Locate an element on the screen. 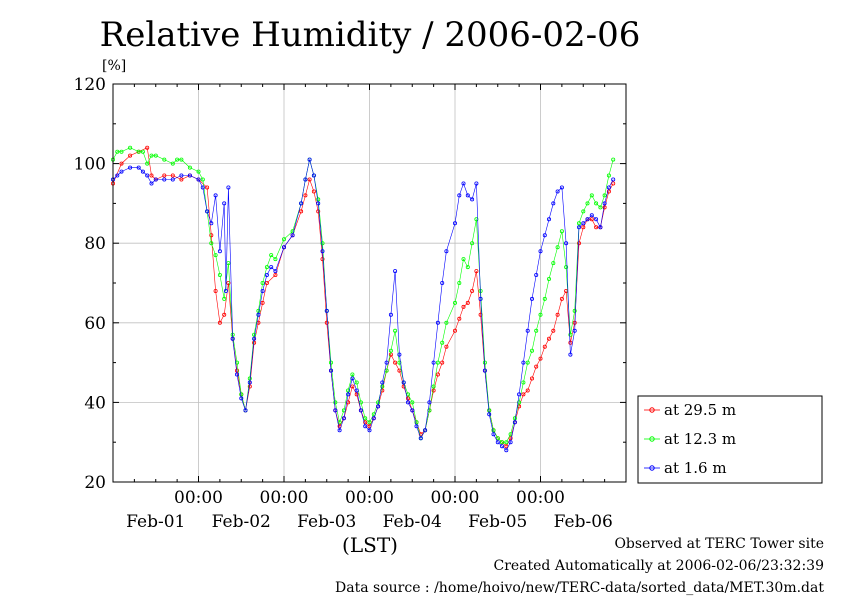 The width and height of the screenshot is (842, 596). y-tick-label: 20 is located at coordinates (95, 483).